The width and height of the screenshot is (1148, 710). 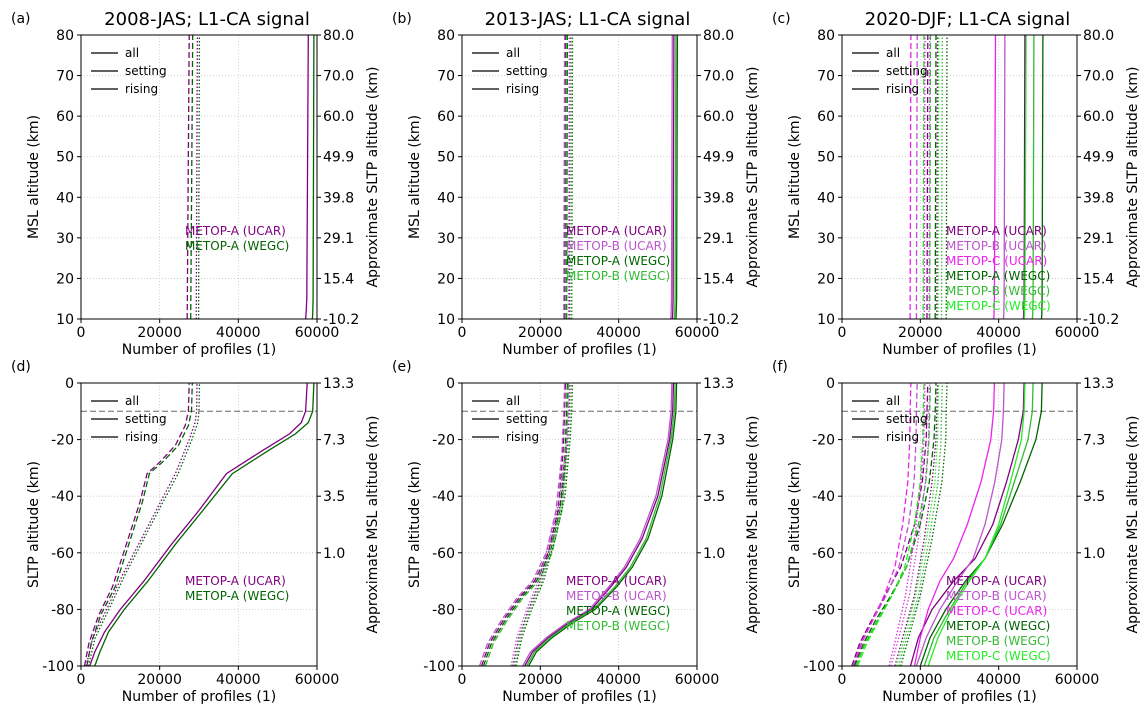 What do you see at coordinates (823, 497) in the screenshot?
I see `y-tick-label: -40` at bounding box center [823, 497].